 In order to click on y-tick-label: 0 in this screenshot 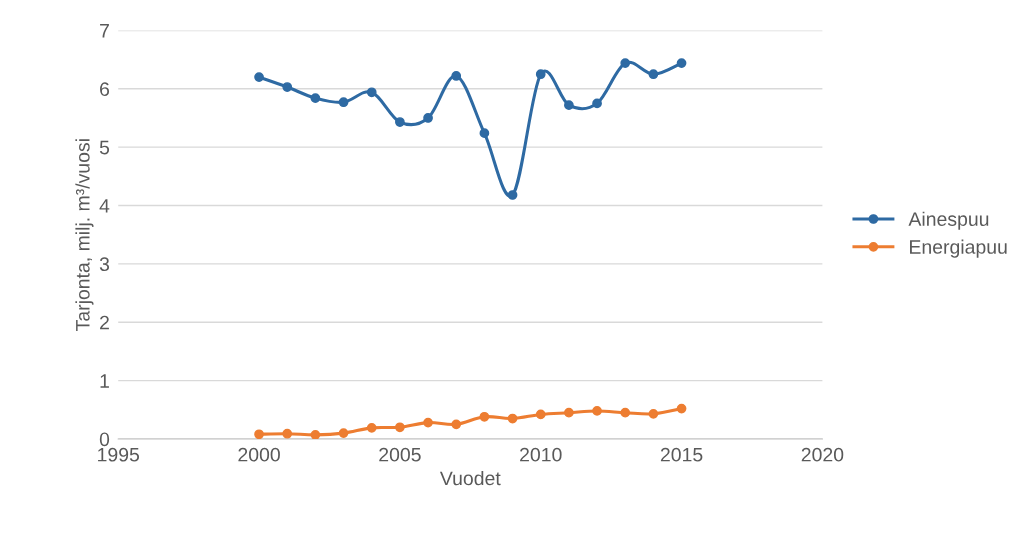, I will do `click(104, 439)`.